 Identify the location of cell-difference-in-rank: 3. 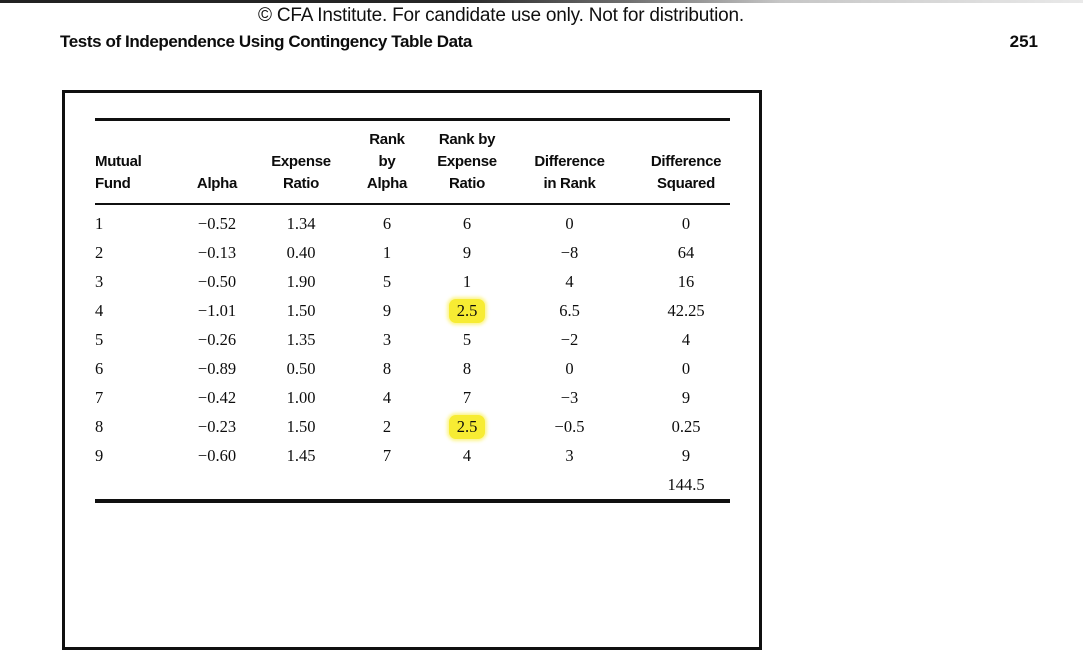
(569, 455).